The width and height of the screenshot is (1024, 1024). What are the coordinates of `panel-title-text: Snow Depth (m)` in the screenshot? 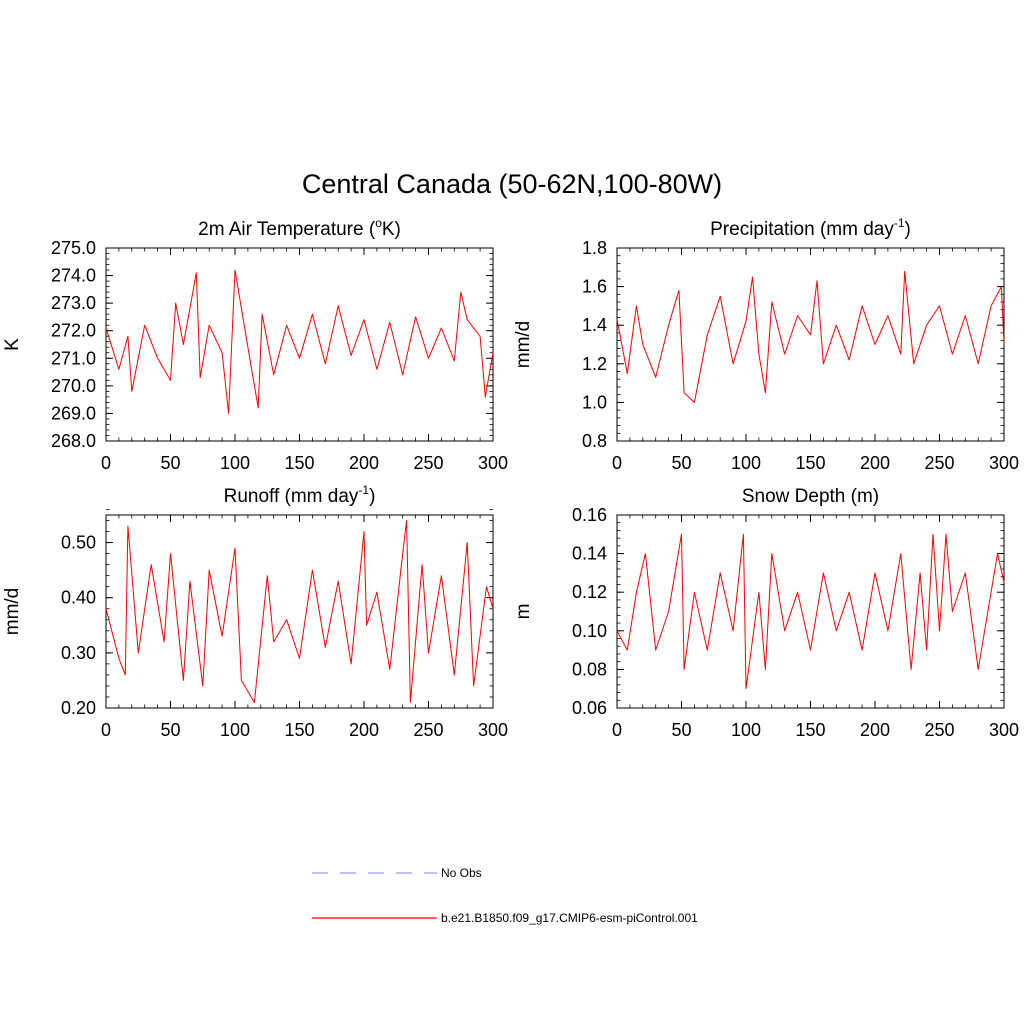 It's located at (810, 496).